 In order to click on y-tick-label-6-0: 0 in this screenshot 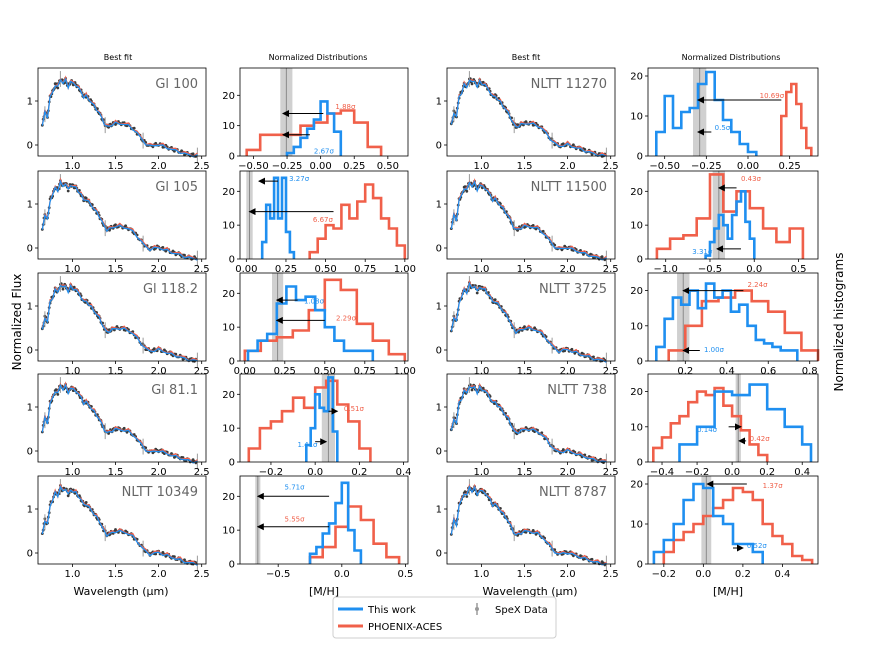, I will do `click(439, 249)`.